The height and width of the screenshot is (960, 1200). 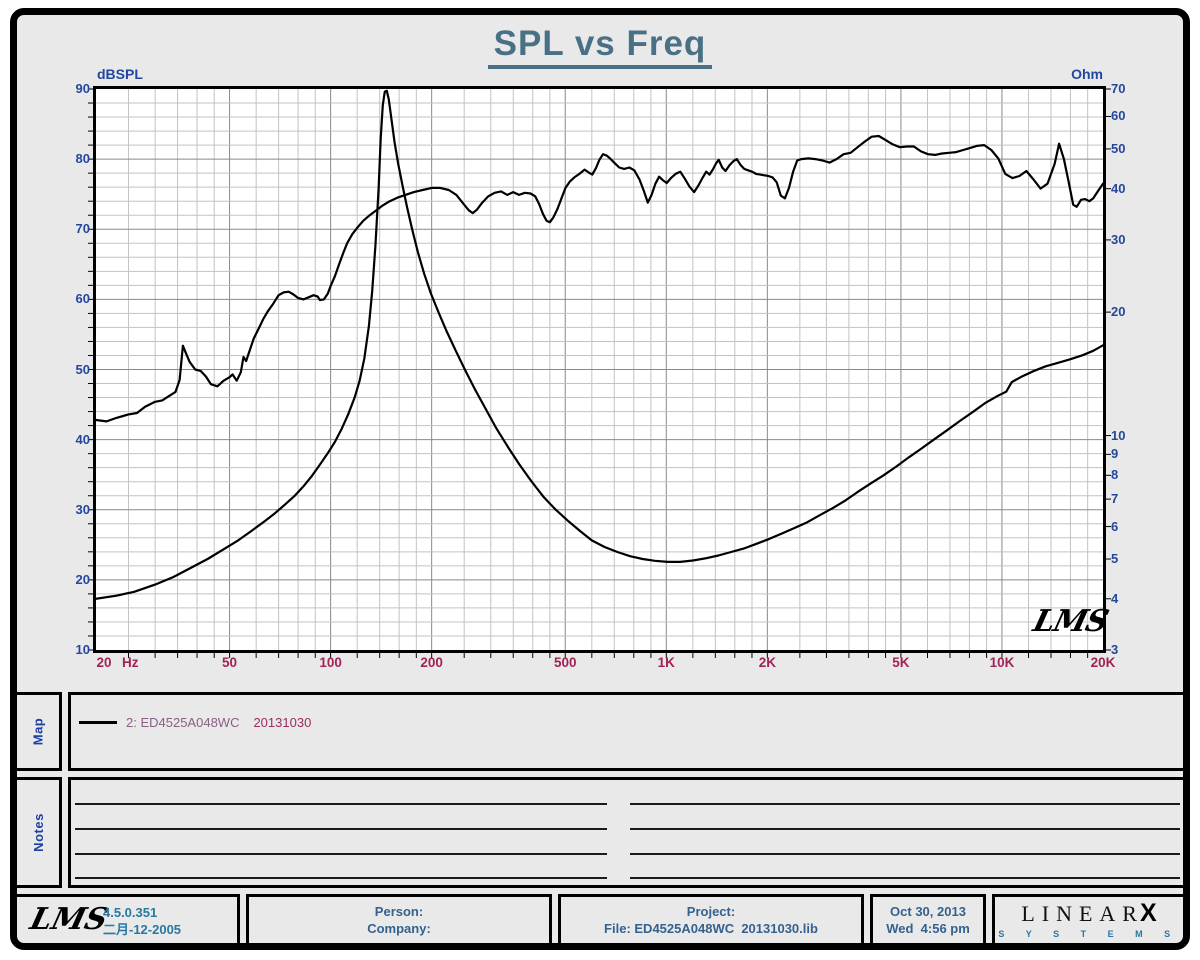 What do you see at coordinates (1002, 662) in the screenshot?
I see `x-tick-10K: 10K` at bounding box center [1002, 662].